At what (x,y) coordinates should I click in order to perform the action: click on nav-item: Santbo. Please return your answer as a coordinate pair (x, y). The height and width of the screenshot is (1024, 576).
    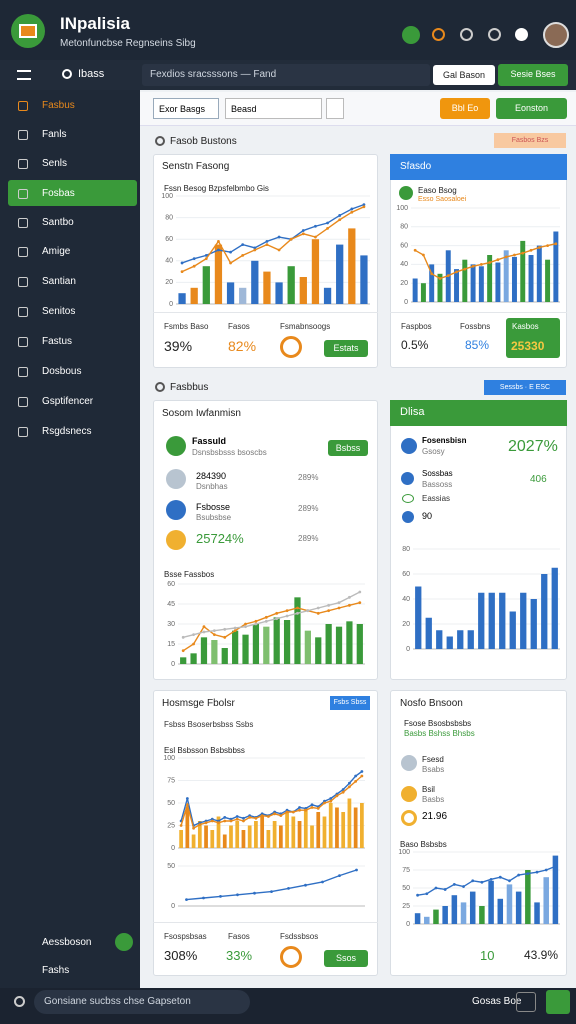
    Looking at the image, I should click on (58, 222).